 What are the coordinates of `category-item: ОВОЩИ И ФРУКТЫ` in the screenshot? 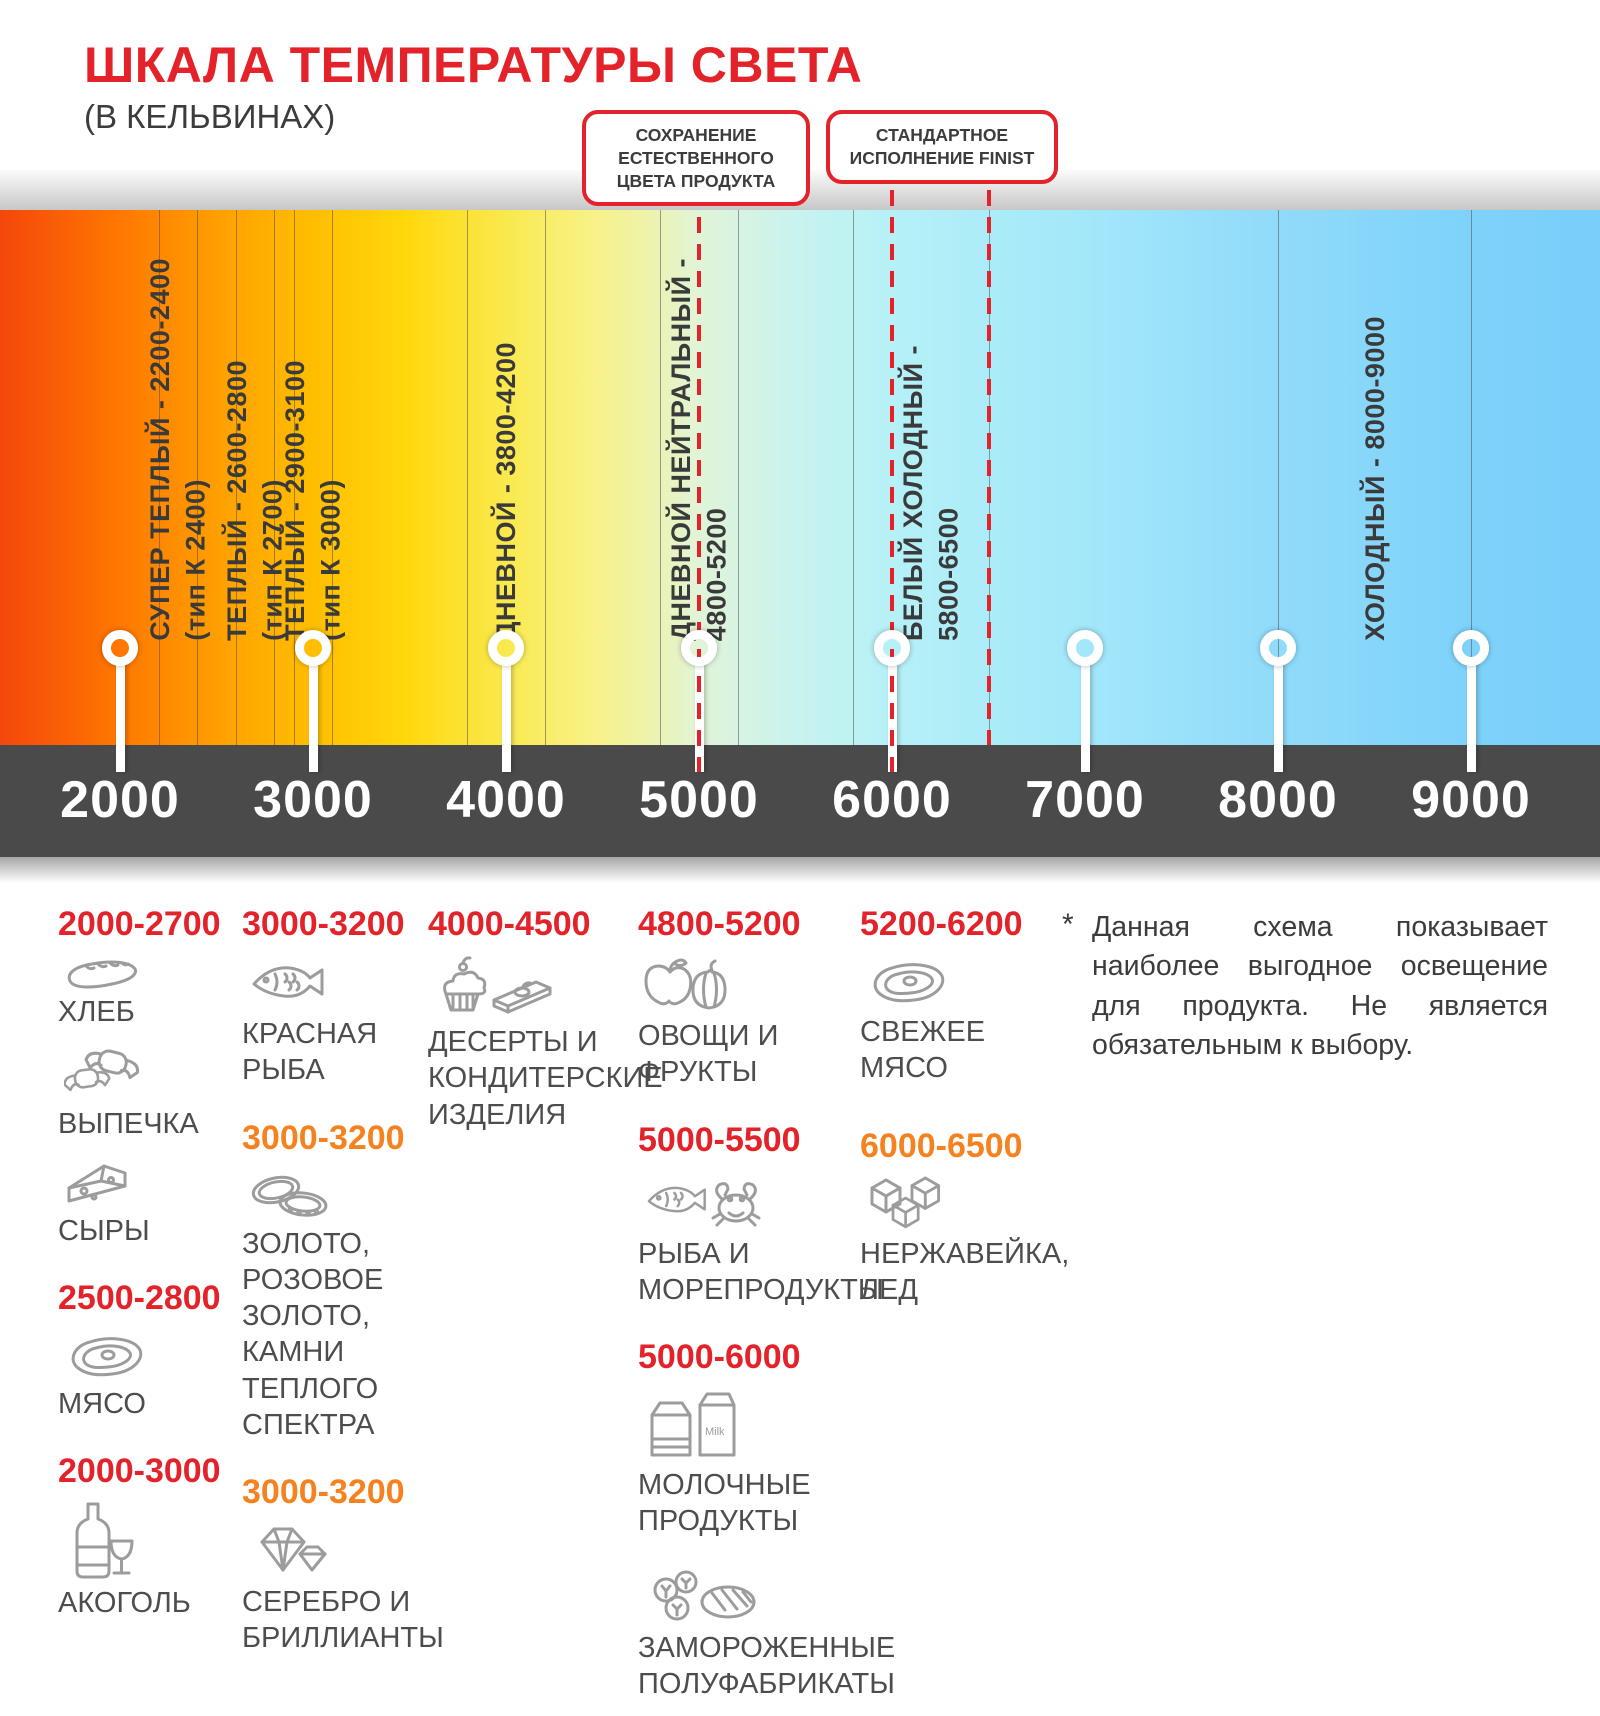 It's located at (794, 1022).